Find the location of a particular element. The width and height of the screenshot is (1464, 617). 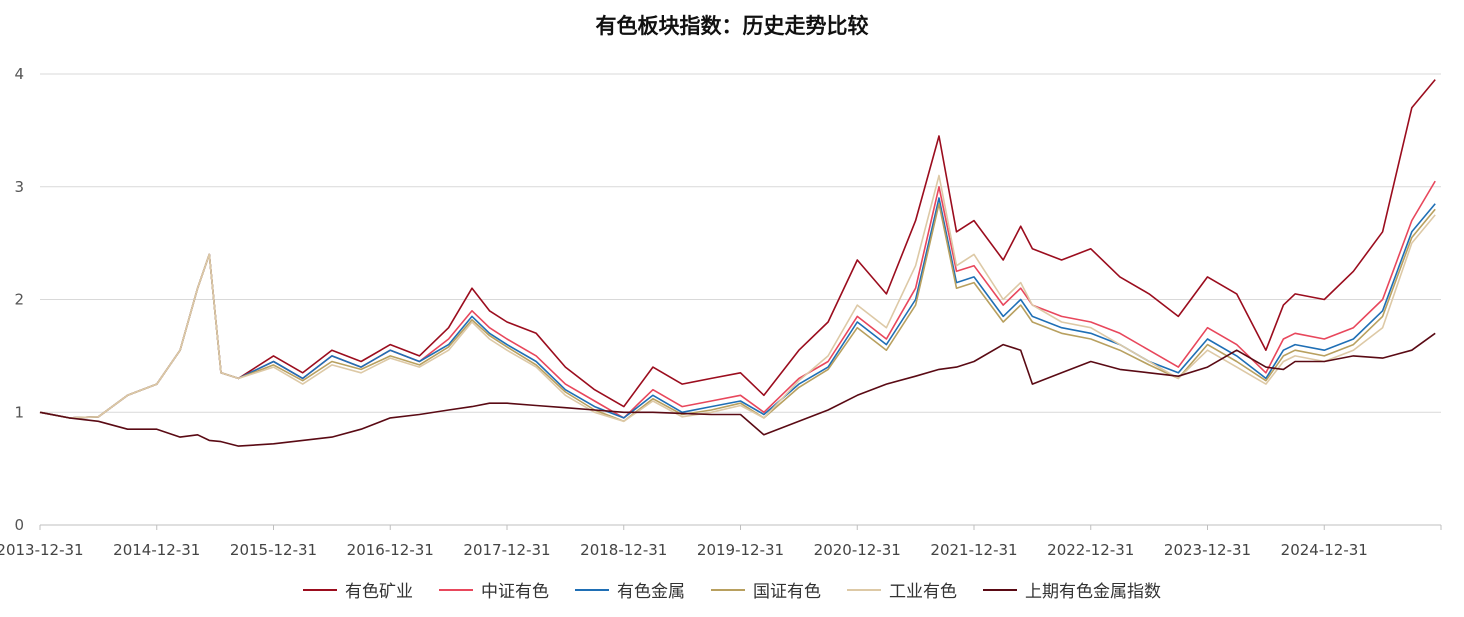

legend-label: 工业有色 is located at coordinates (923, 592).